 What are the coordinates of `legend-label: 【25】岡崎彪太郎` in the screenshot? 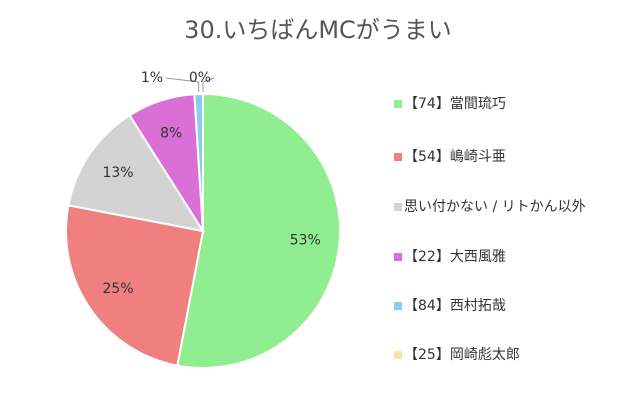 It's located at (462, 355).